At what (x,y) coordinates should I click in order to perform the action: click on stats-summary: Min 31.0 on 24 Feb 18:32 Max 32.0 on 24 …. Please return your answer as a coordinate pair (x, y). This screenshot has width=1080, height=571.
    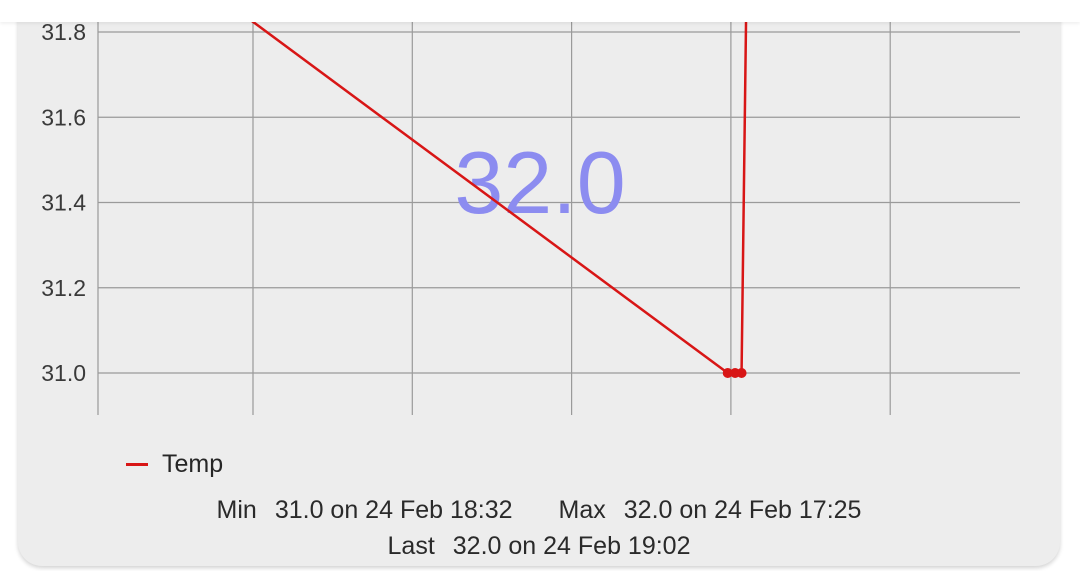
    Looking at the image, I should click on (539, 528).